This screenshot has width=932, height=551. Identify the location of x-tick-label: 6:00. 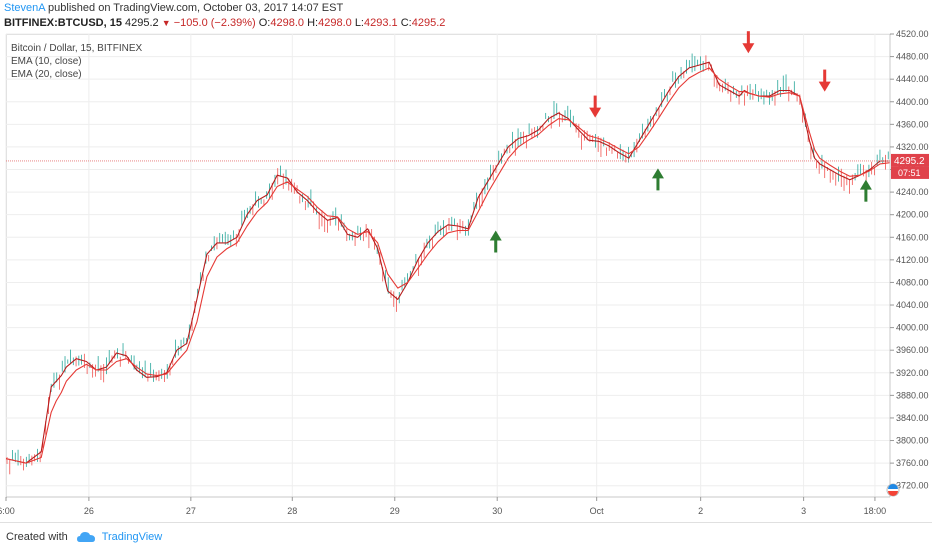
(7, 511).